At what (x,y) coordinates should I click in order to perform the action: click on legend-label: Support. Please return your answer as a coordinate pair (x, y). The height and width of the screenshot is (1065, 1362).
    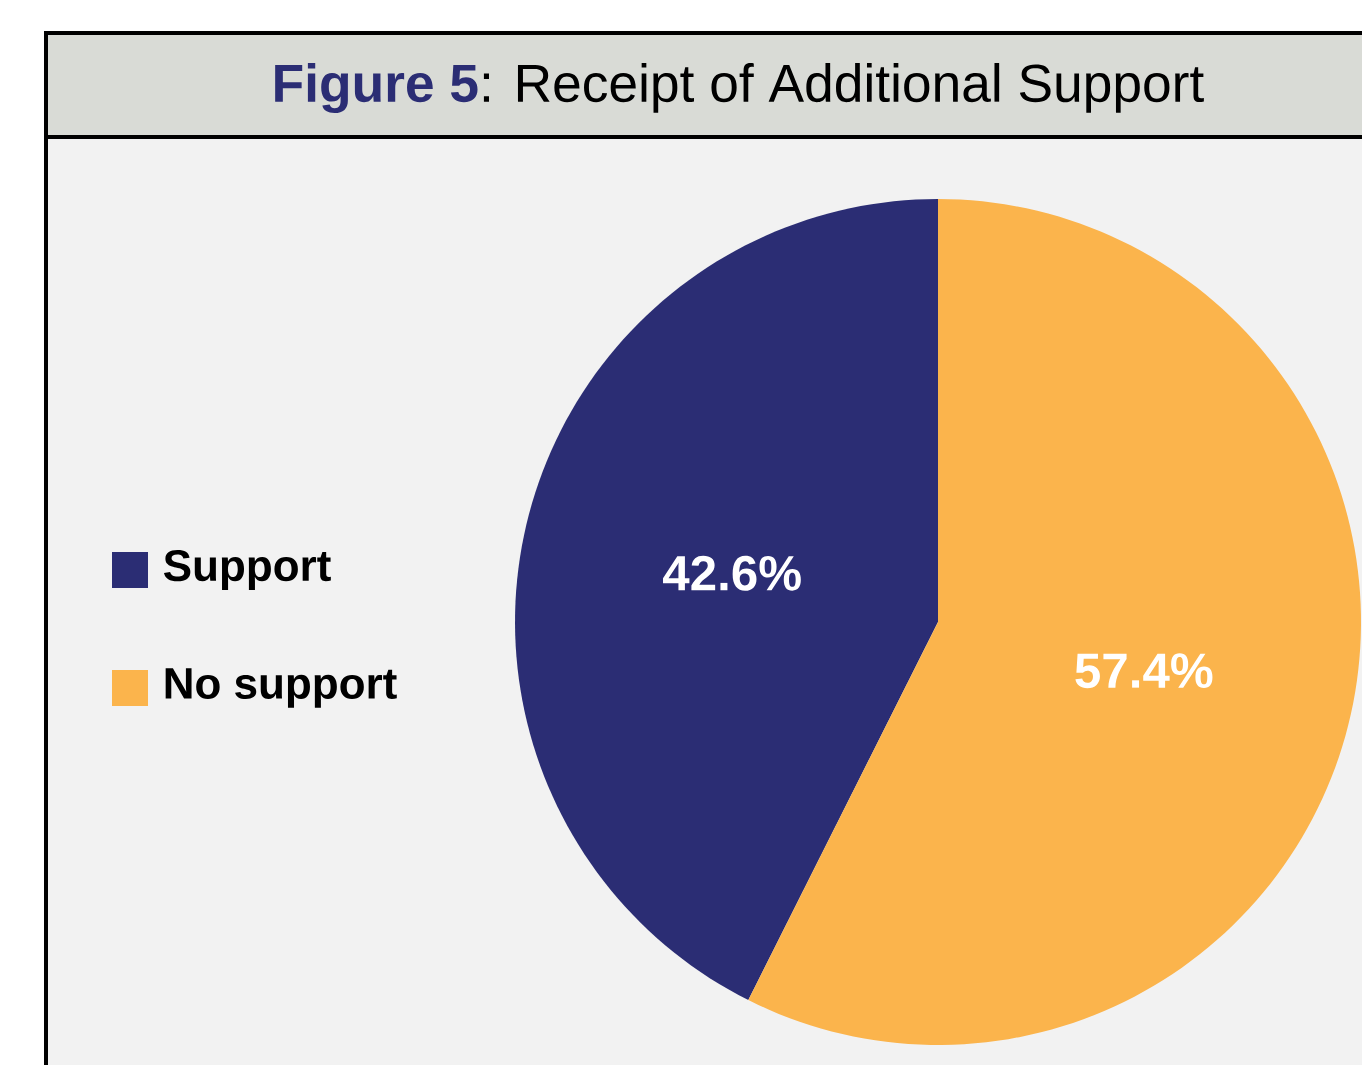
    Looking at the image, I should click on (247, 570).